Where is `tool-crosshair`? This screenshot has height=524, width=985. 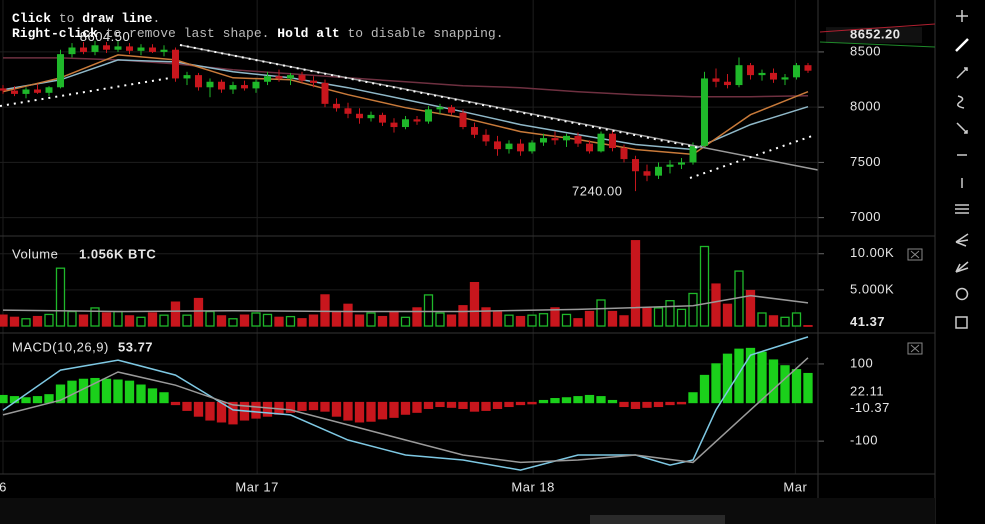
tool-crosshair is located at coordinates (962, 16).